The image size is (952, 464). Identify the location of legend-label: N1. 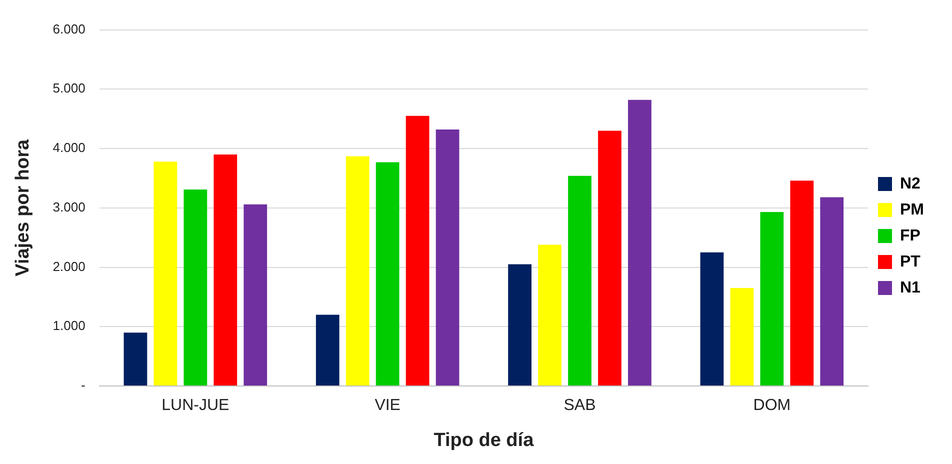
(910, 287).